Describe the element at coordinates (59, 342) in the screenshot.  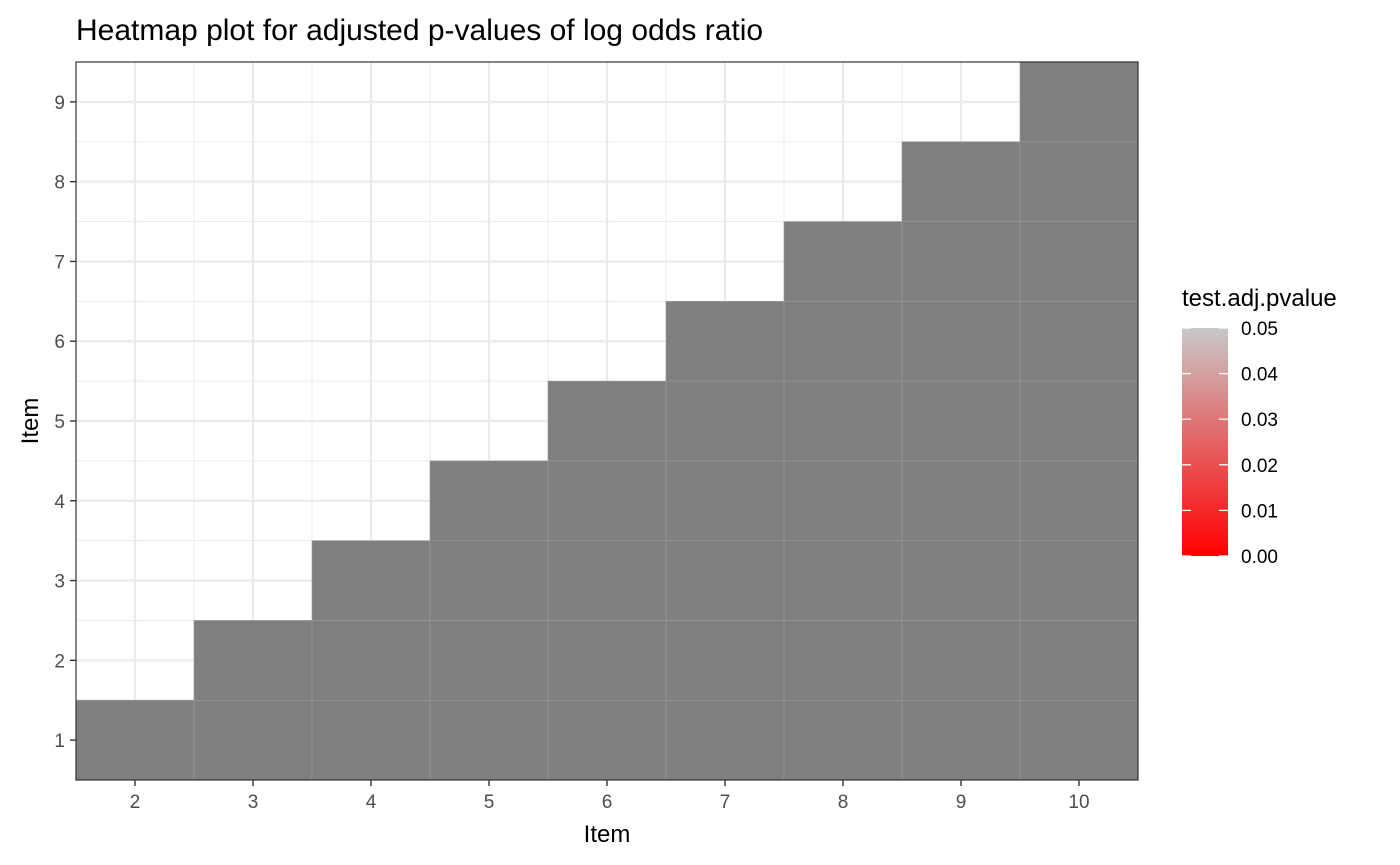
I see `y-tick-label: 6` at that location.